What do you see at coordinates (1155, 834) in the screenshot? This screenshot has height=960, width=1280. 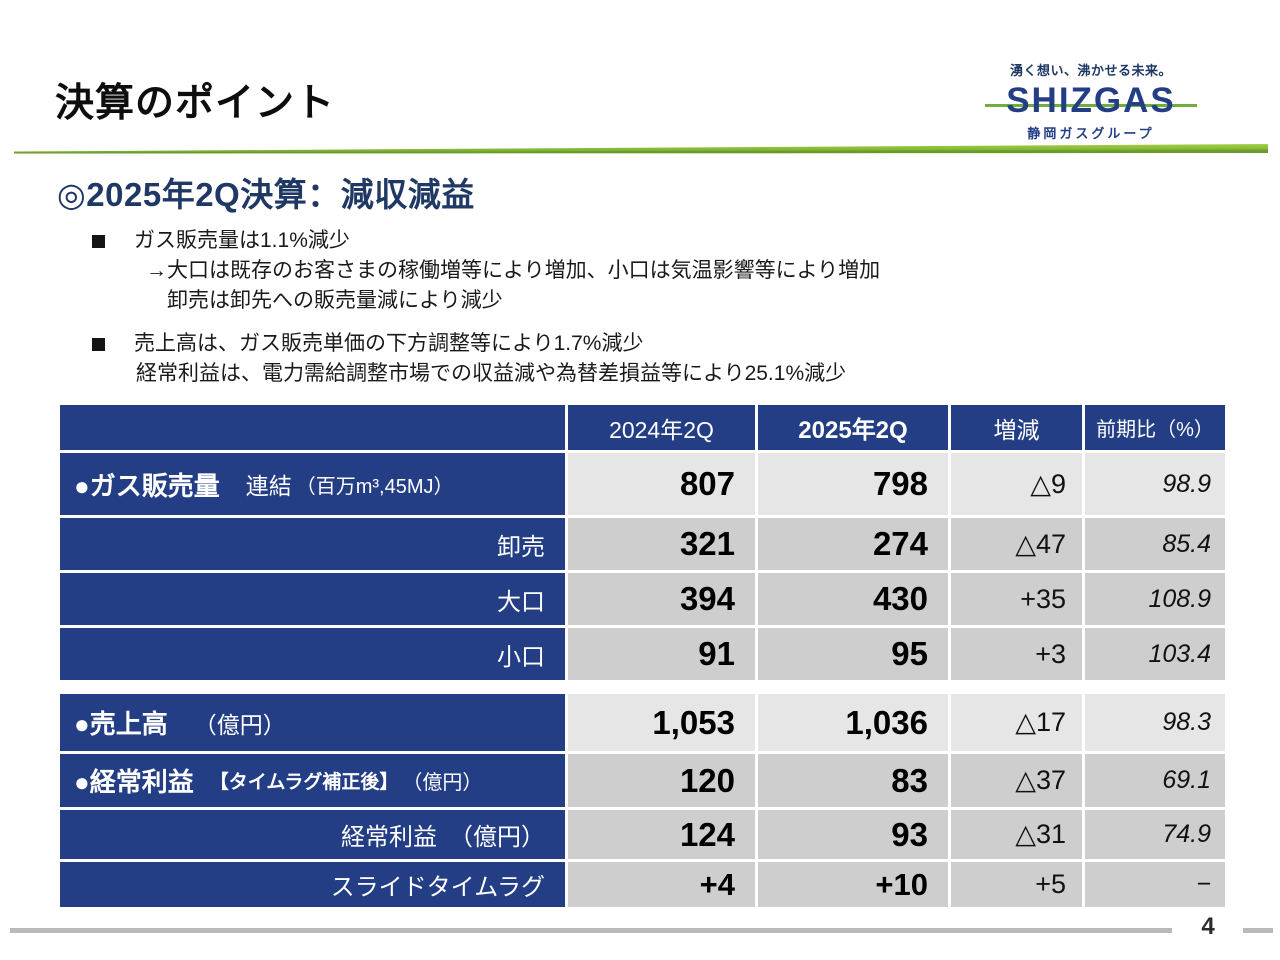 I see `cell-yoy: 74.9` at bounding box center [1155, 834].